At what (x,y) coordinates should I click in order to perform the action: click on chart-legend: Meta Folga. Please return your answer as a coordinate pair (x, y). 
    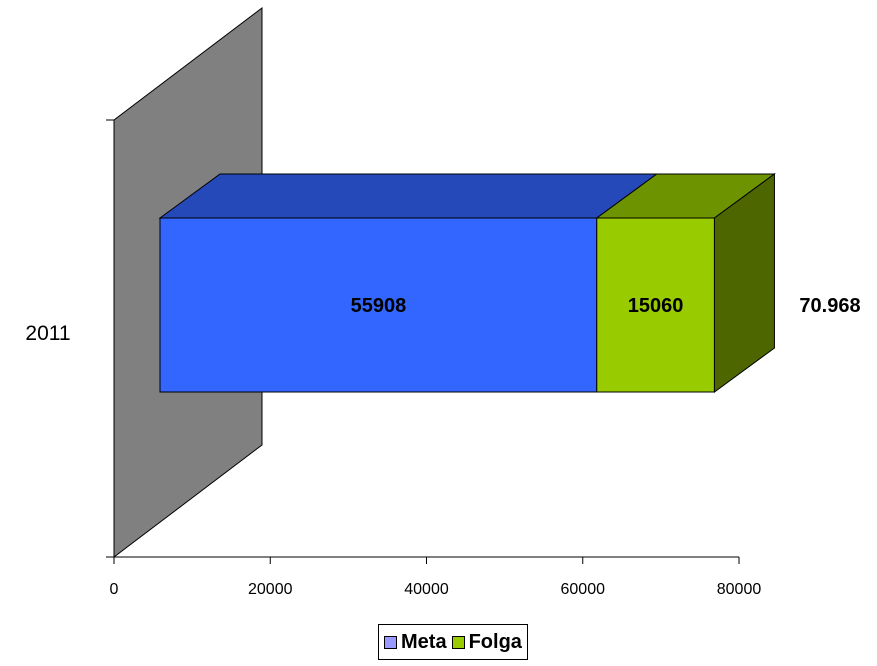
    Looking at the image, I should click on (453, 642).